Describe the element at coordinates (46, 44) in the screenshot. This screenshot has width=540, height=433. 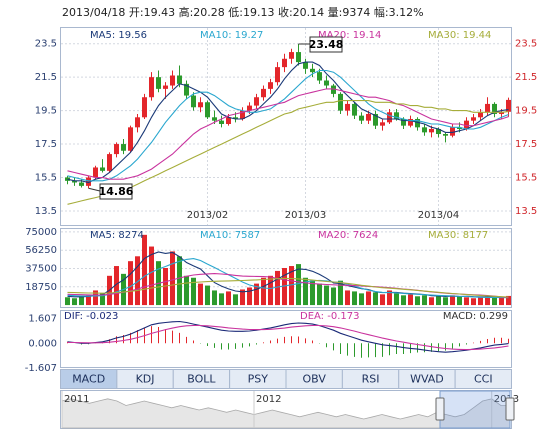
I see `y-tick-label: 23.5` at that location.